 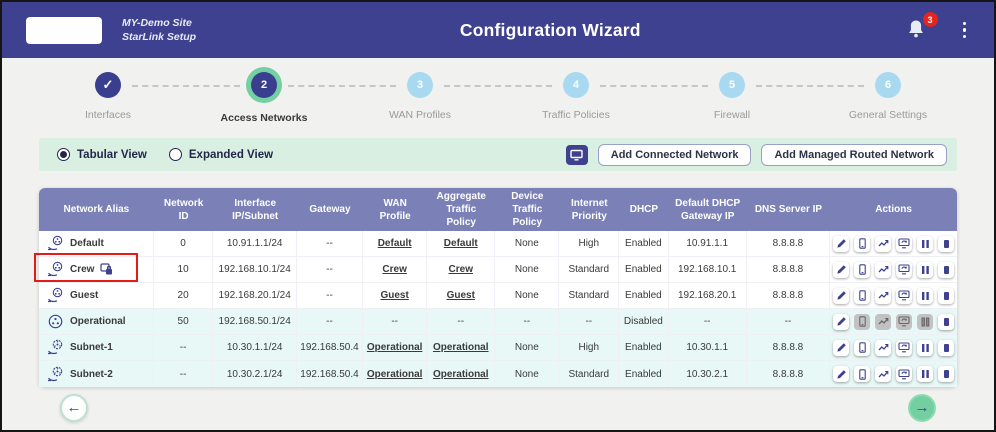 What do you see at coordinates (96, 209) in the screenshot?
I see `col-network-alias: Network Alias` at bounding box center [96, 209].